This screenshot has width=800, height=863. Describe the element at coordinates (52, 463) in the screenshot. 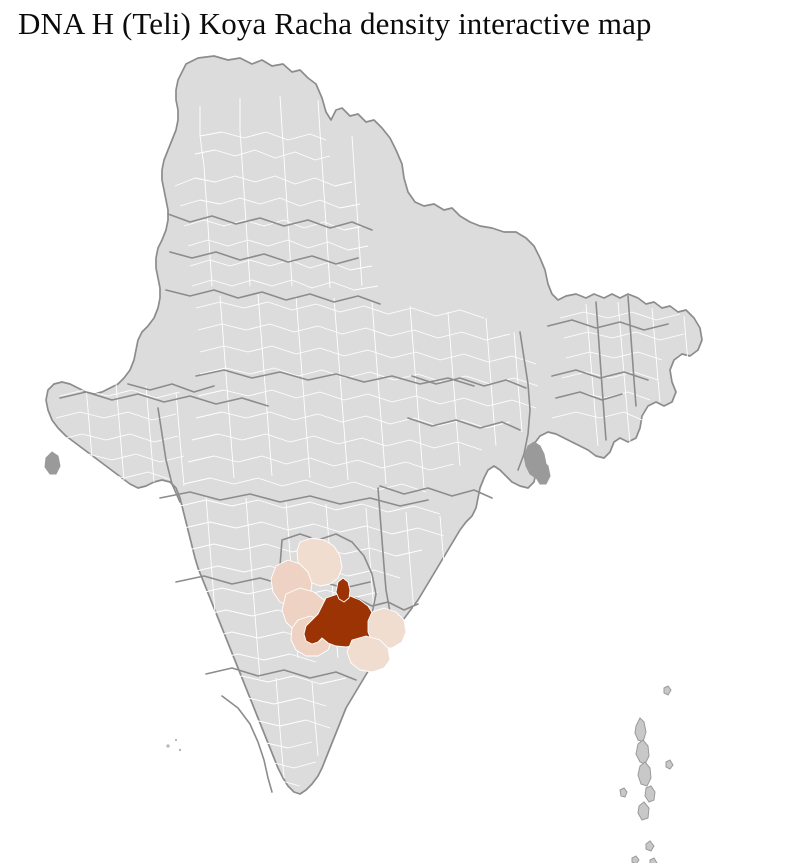

I see `kutch-edge` at that location.